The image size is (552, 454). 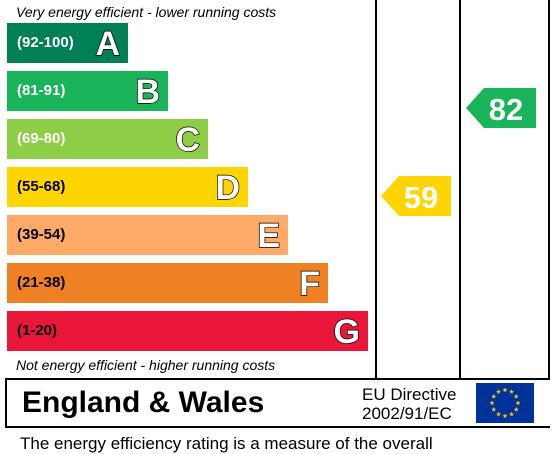 What do you see at coordinates (37, 330) in the screenshot?
I see `band-range-label: (1-20)` at bounding box center [37, 330].